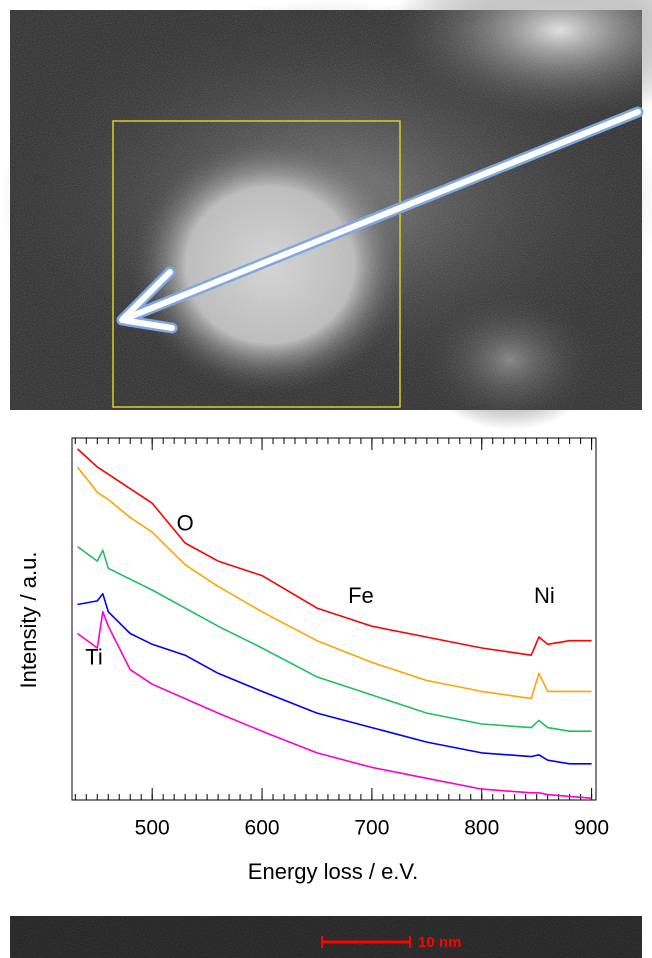 Image resolution: width=652 pixels, height=958 pixels. What do you see at coordinates (481, 828) in the screenshot?
I see `x-tick-label: 800` at bounding box center [481, 828].